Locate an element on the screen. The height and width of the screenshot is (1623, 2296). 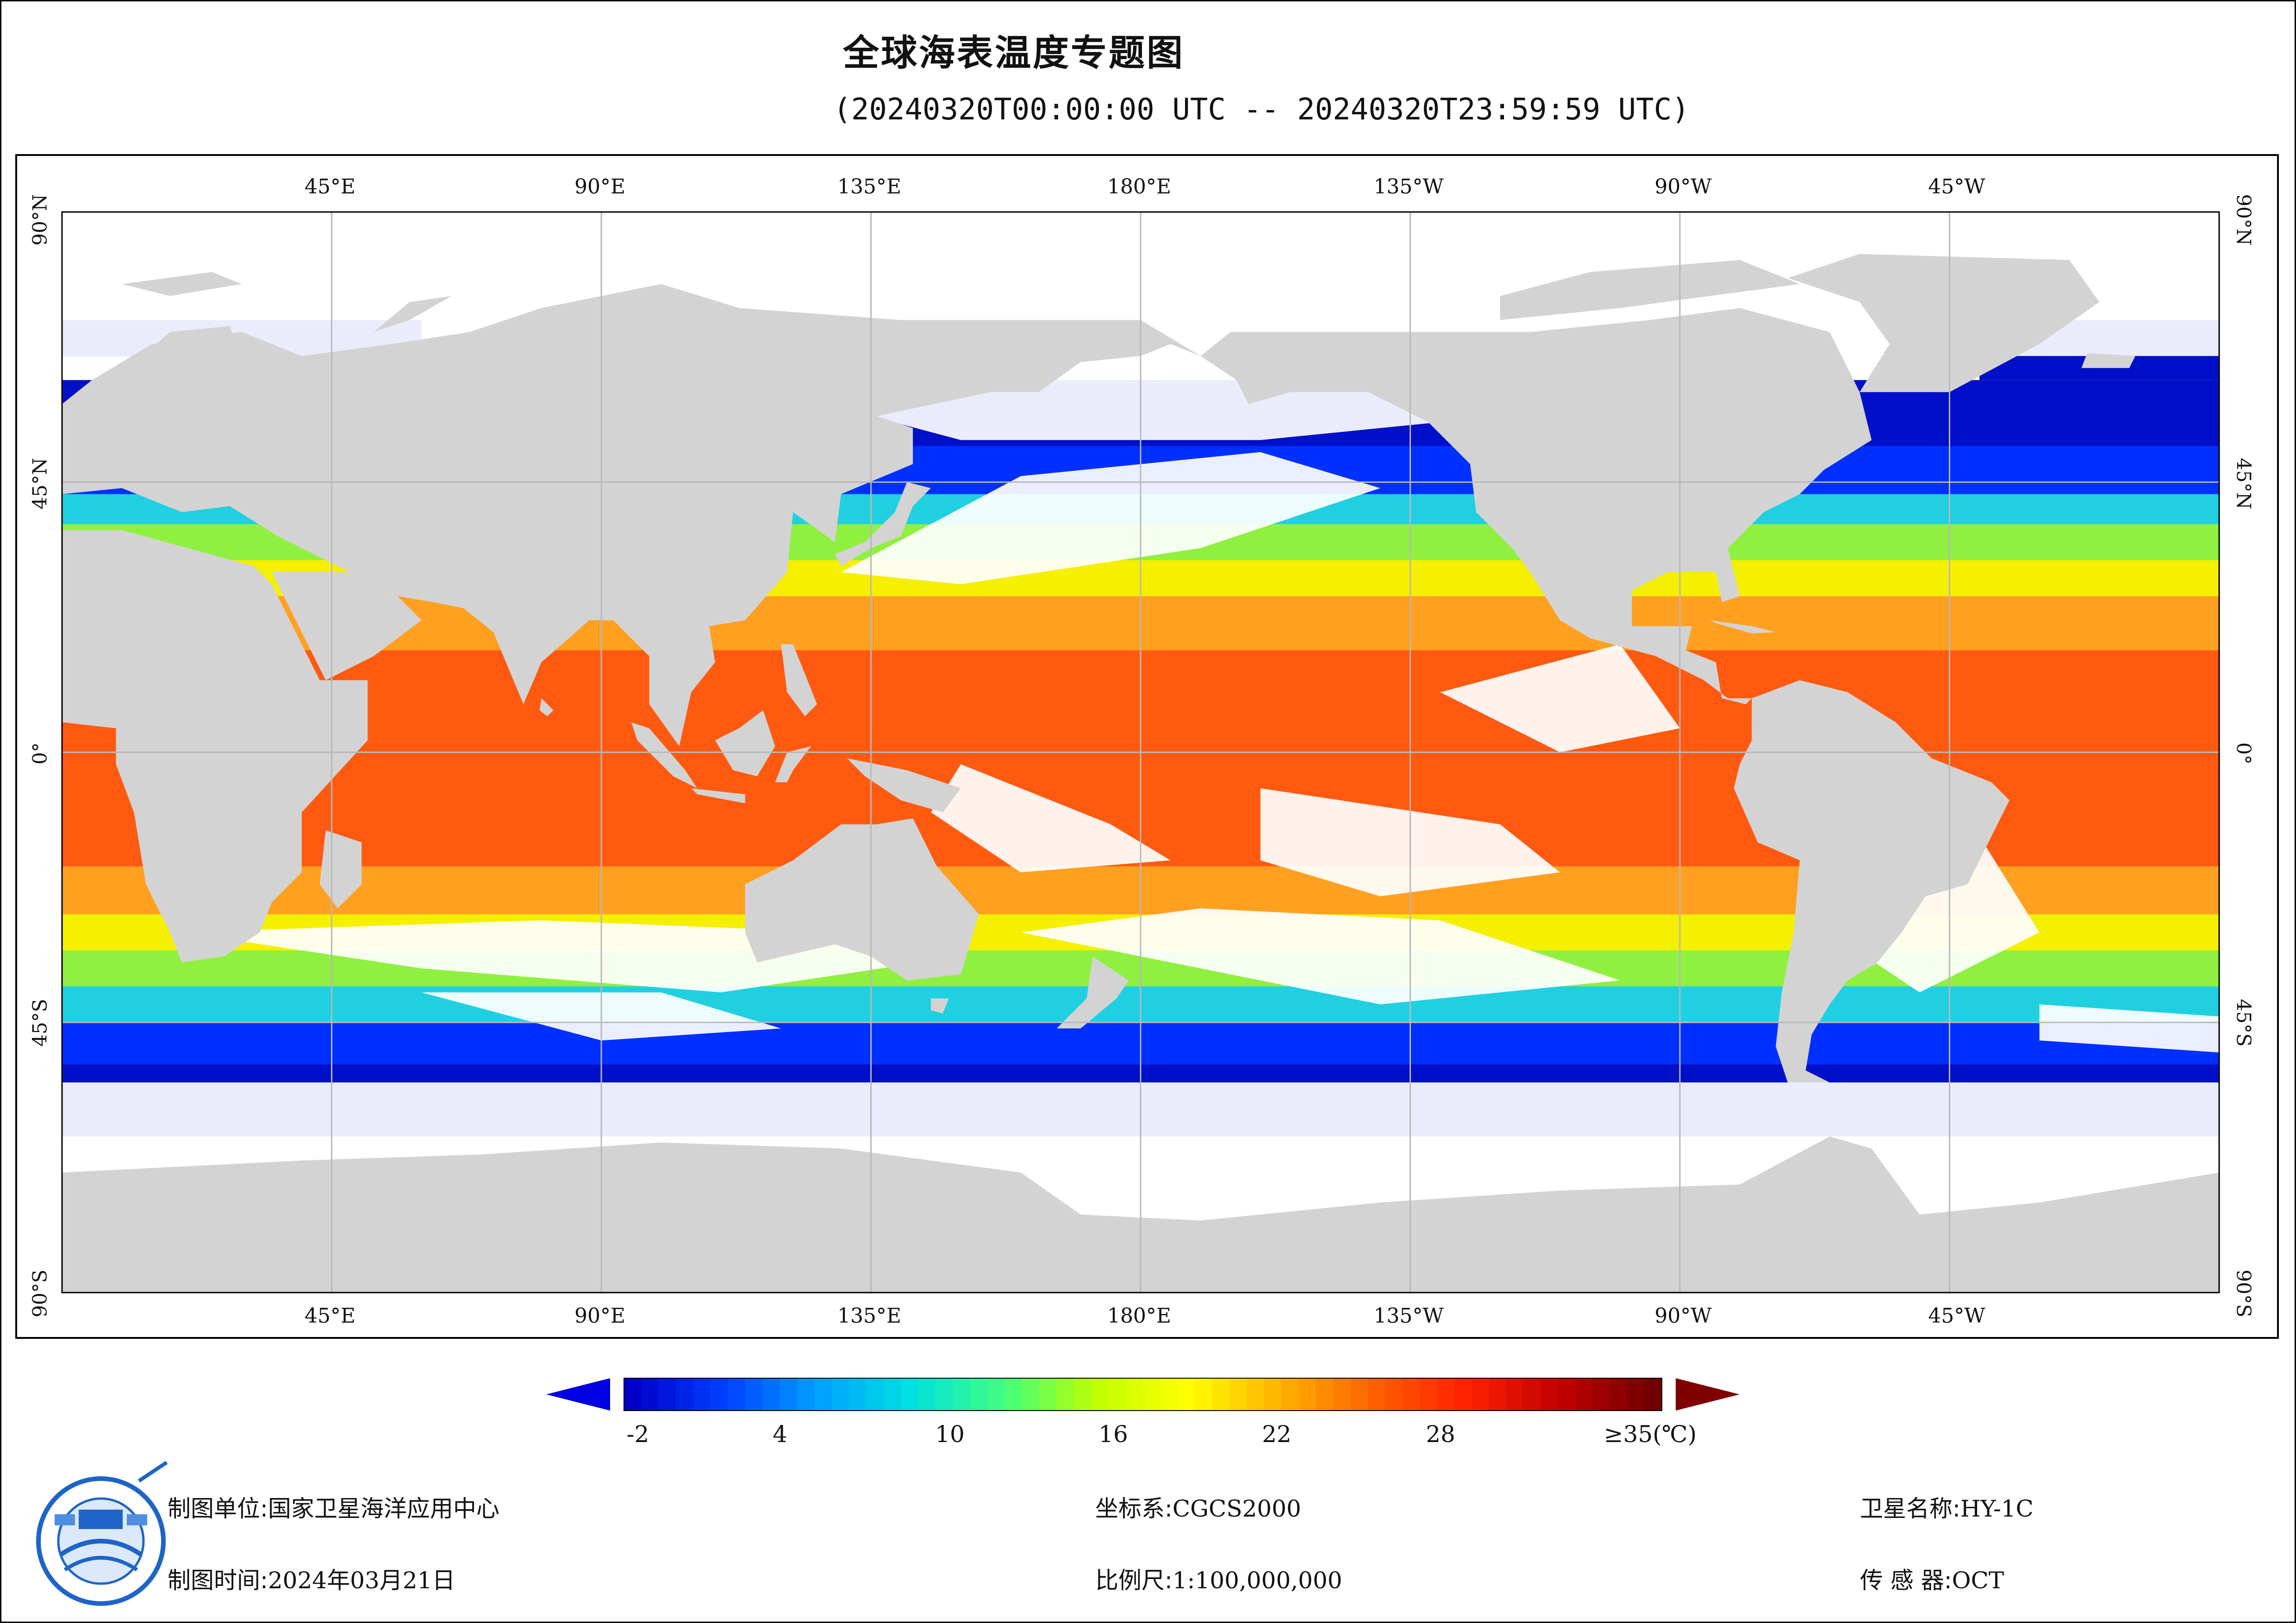
satellite-label: 卫星名称: is located at coordinates (1910, 1508).